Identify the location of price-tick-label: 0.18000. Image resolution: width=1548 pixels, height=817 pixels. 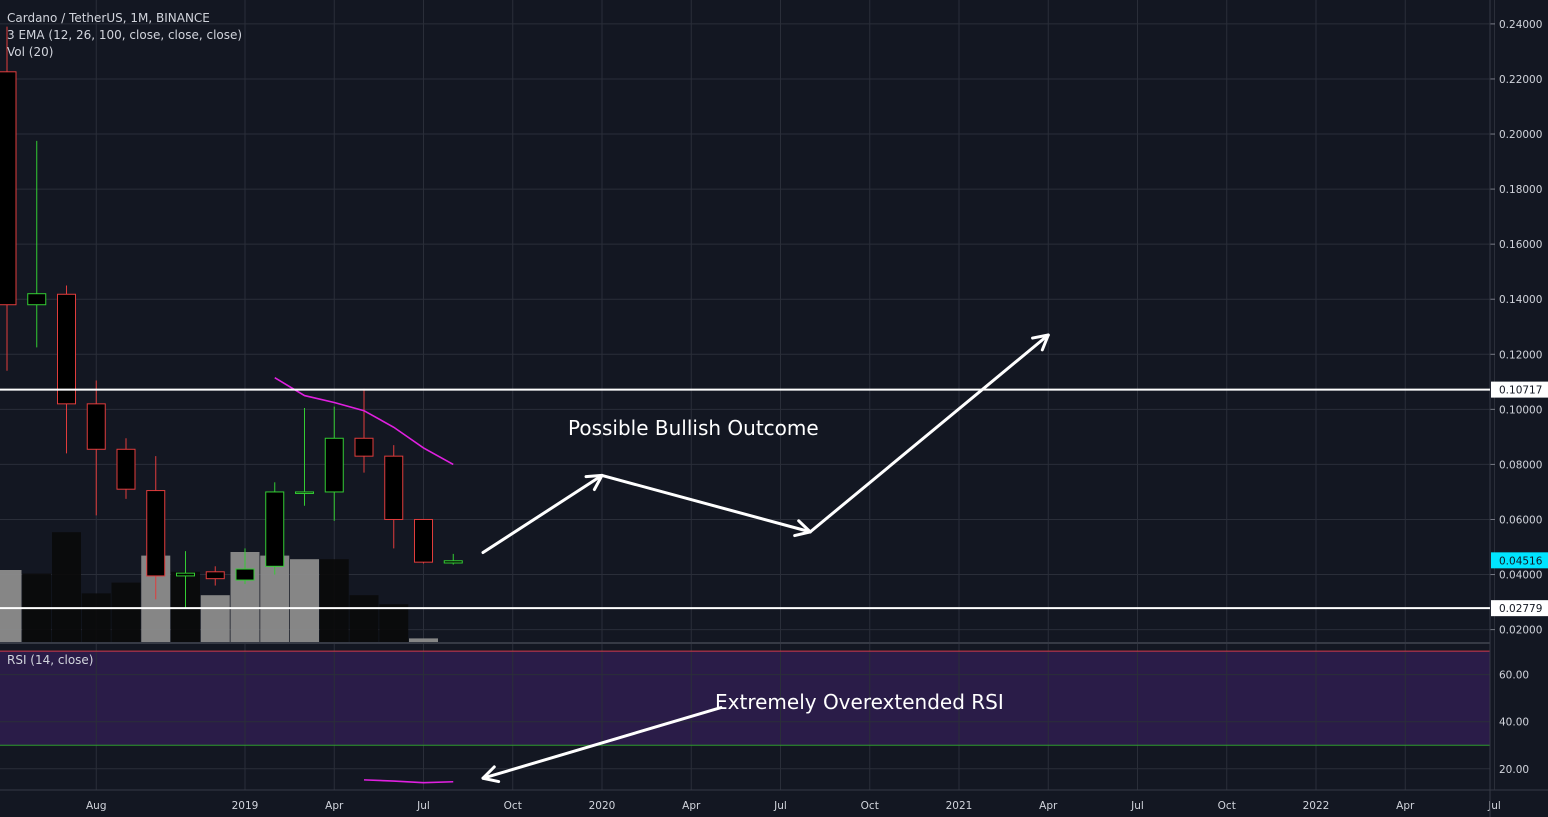
(1520, 190).